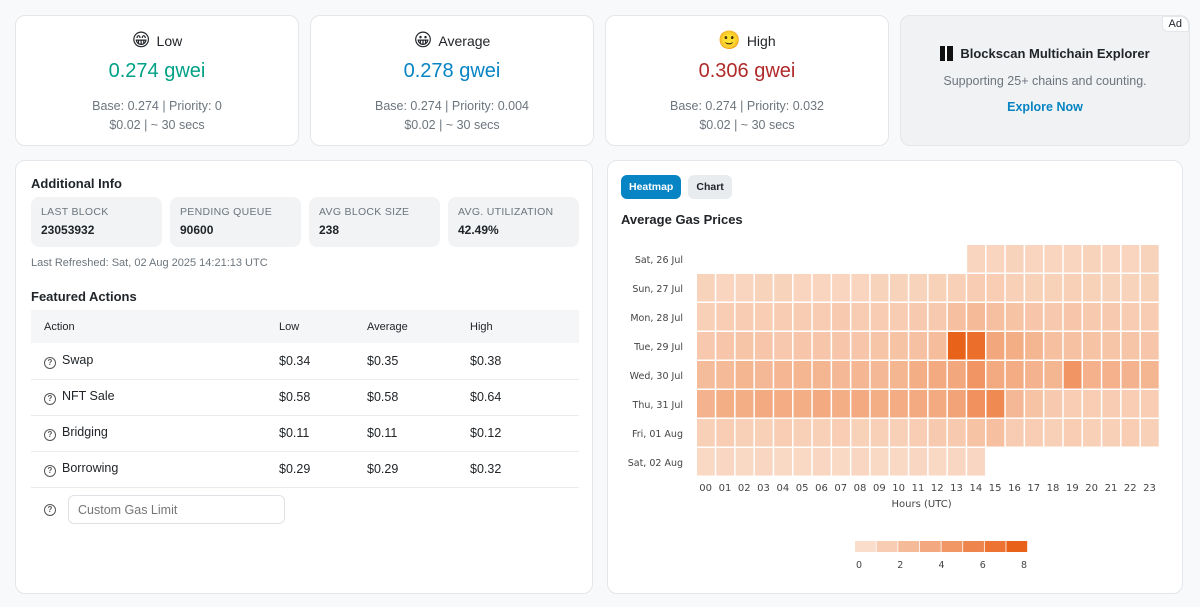 The image size is (1200, 607). What do you see at coordinates (305, 361) in the screenshot?
I see `table-row: ? Swap $0.34 $0.35 $0.38` at bounding box center [305, 361].